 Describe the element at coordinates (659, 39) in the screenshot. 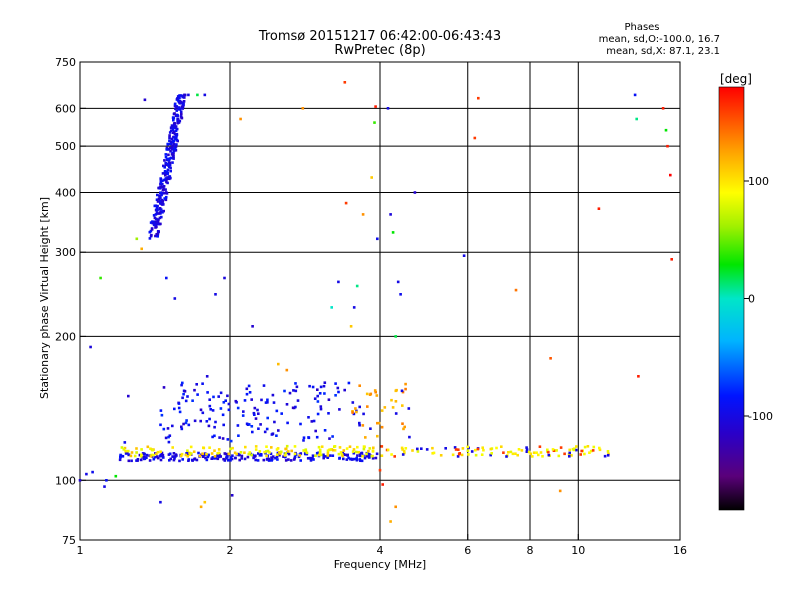

I see `stats-line-o: mean, sd,O:-100.0, 16.7` at that location.